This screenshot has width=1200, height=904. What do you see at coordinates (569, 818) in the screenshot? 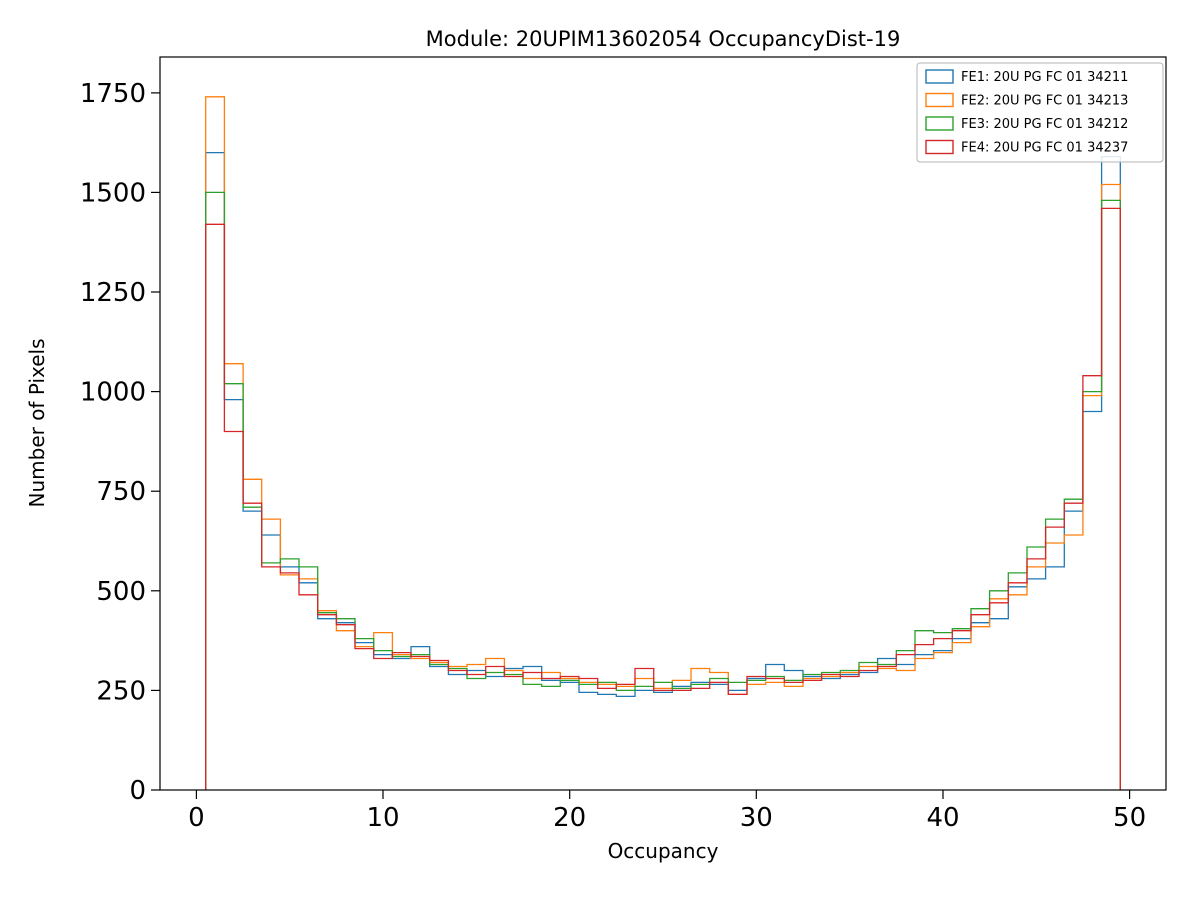
I see `x-tick-label: 20` at bounding box center [569, 818].